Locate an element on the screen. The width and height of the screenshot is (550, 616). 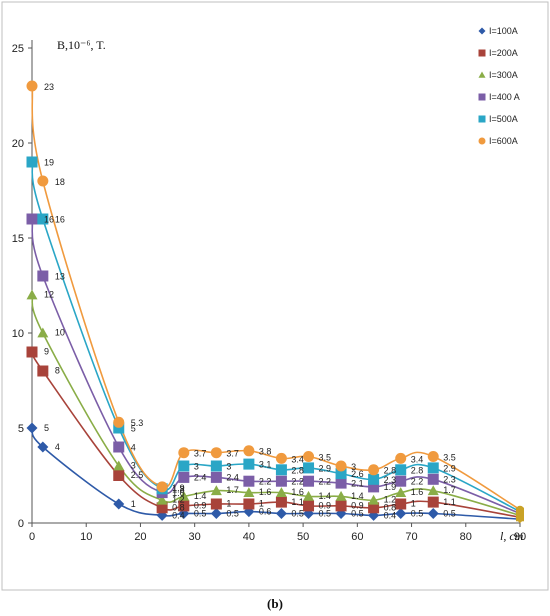
data-label: 3.8 is located at coordinates (265, 452).